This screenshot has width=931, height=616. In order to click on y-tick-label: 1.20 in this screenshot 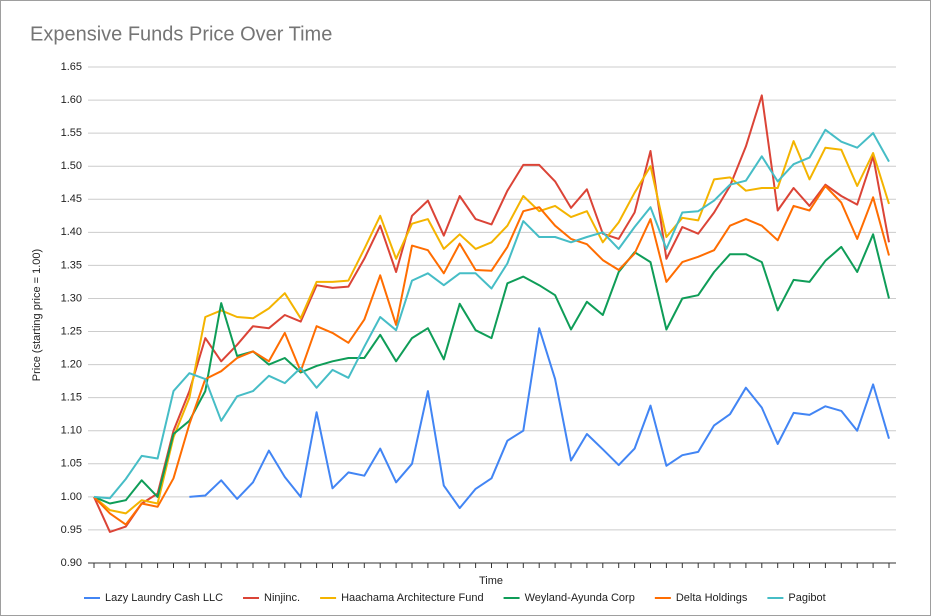, I will do `click(71, 365)`.